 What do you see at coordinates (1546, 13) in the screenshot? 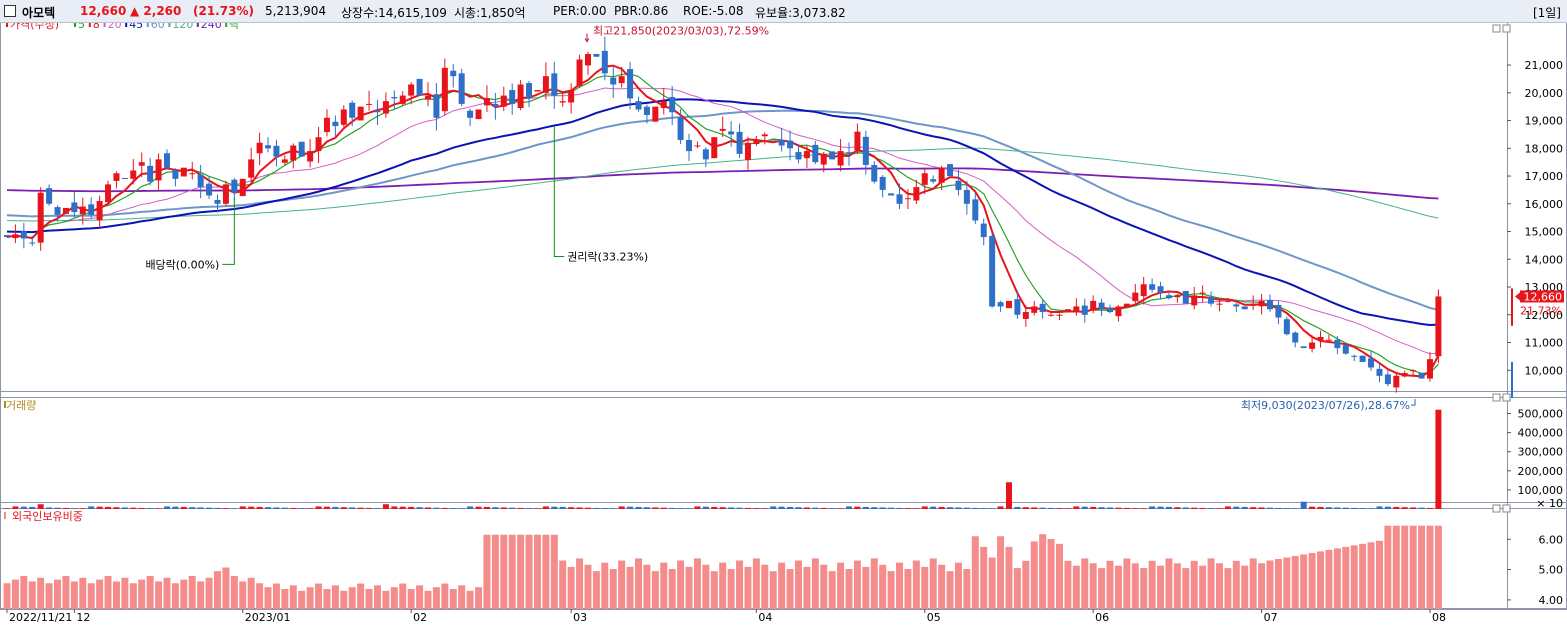
I see `period-button: [1일]` at bounding box center [1546, 13].